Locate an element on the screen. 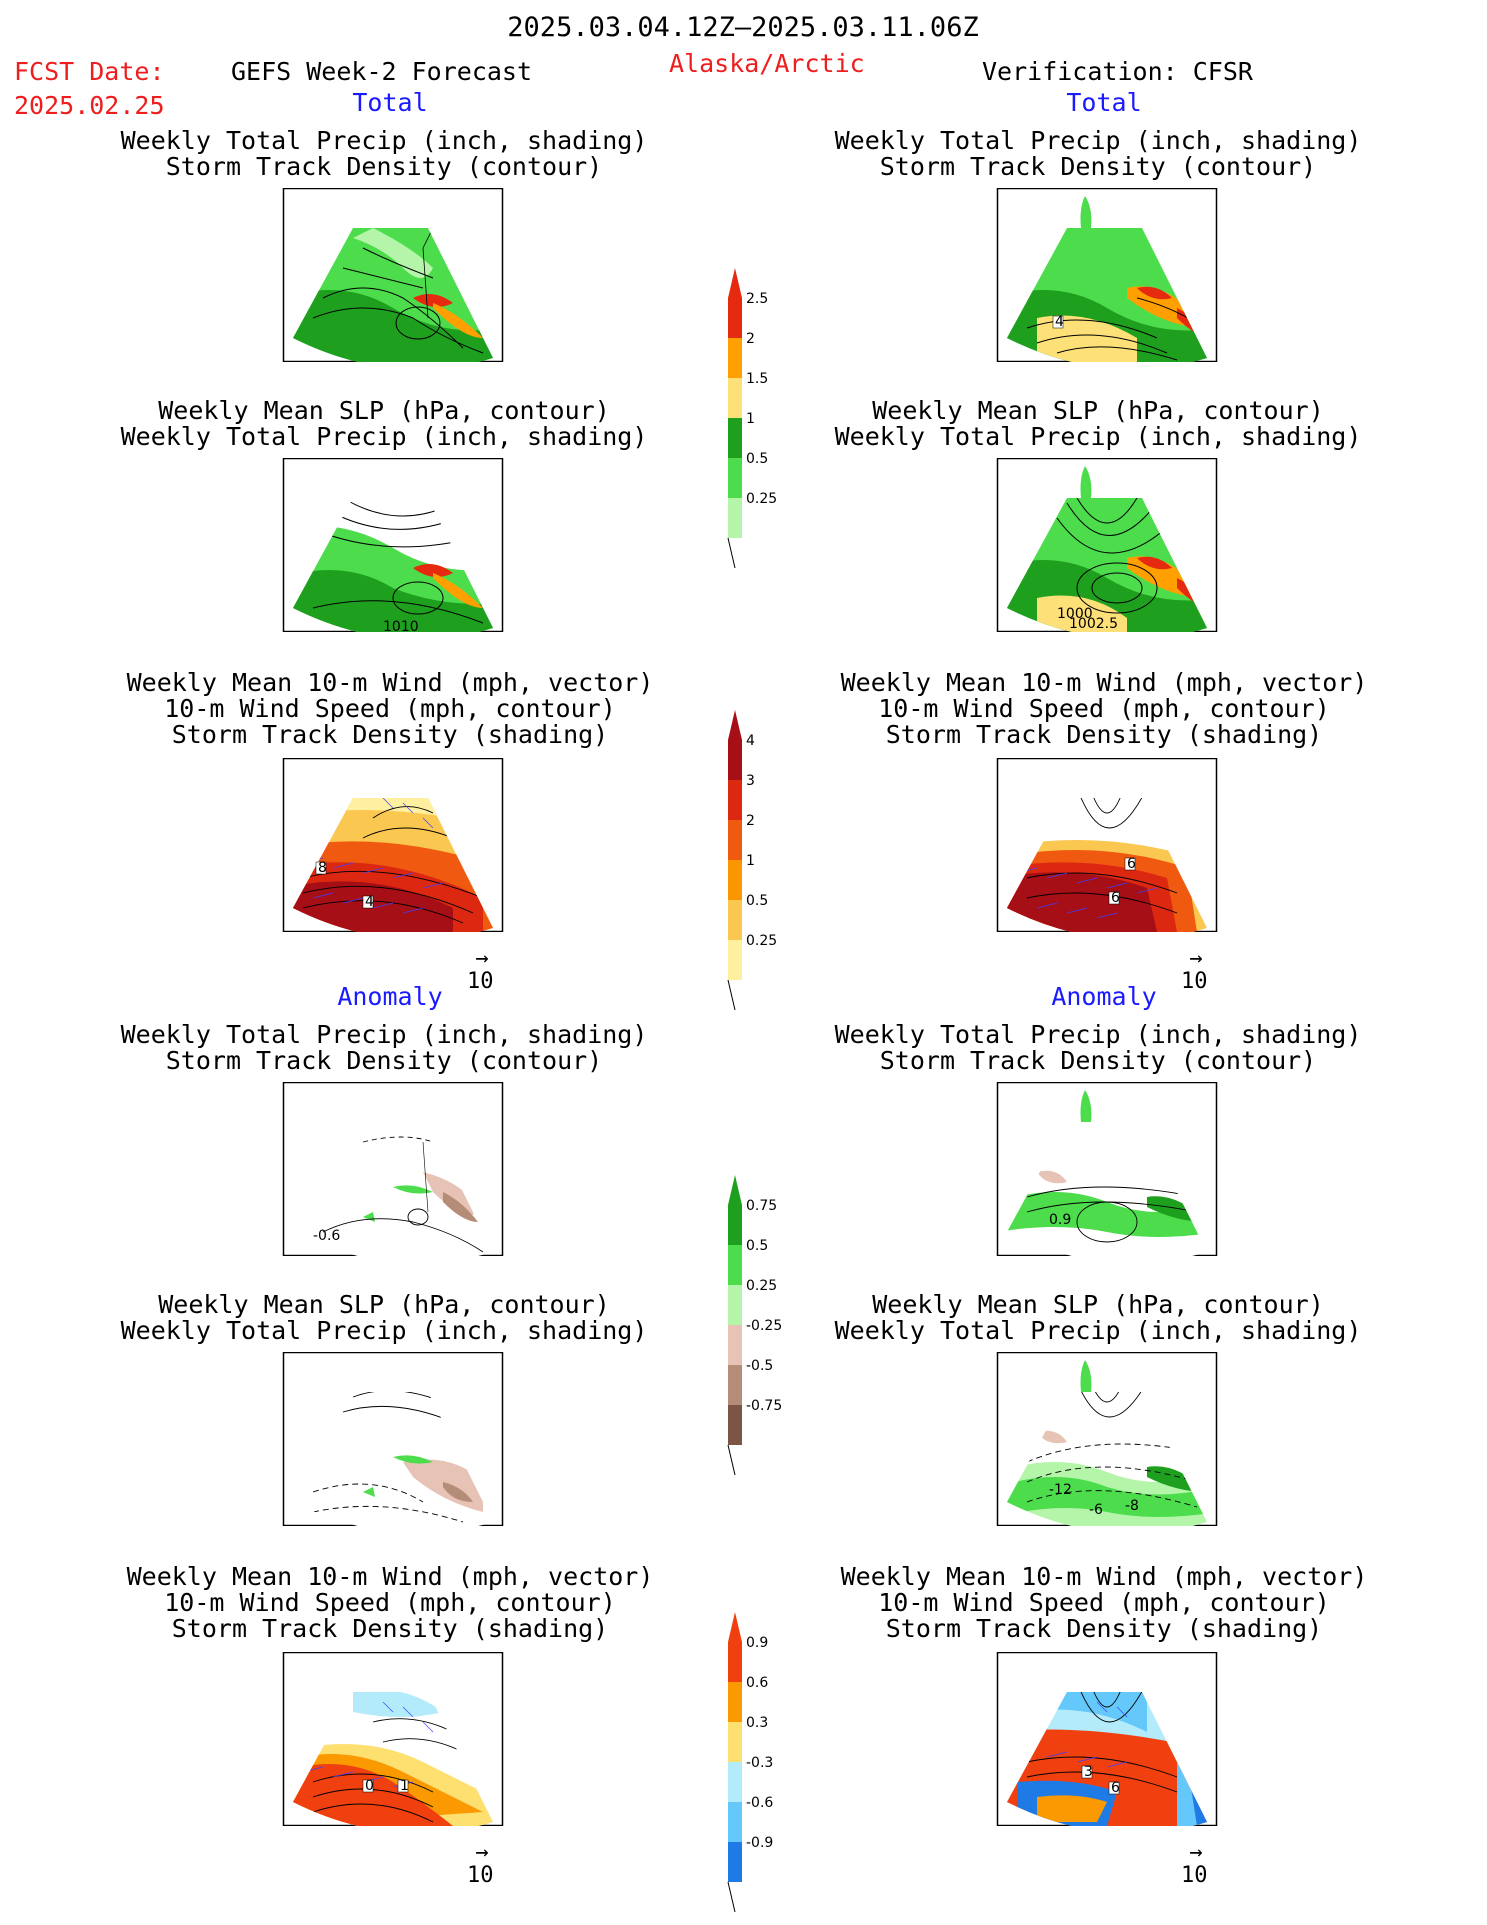 The image size is (1487, 1925). colorbar-label: -0.5 is located at coordinates (759, 1366).